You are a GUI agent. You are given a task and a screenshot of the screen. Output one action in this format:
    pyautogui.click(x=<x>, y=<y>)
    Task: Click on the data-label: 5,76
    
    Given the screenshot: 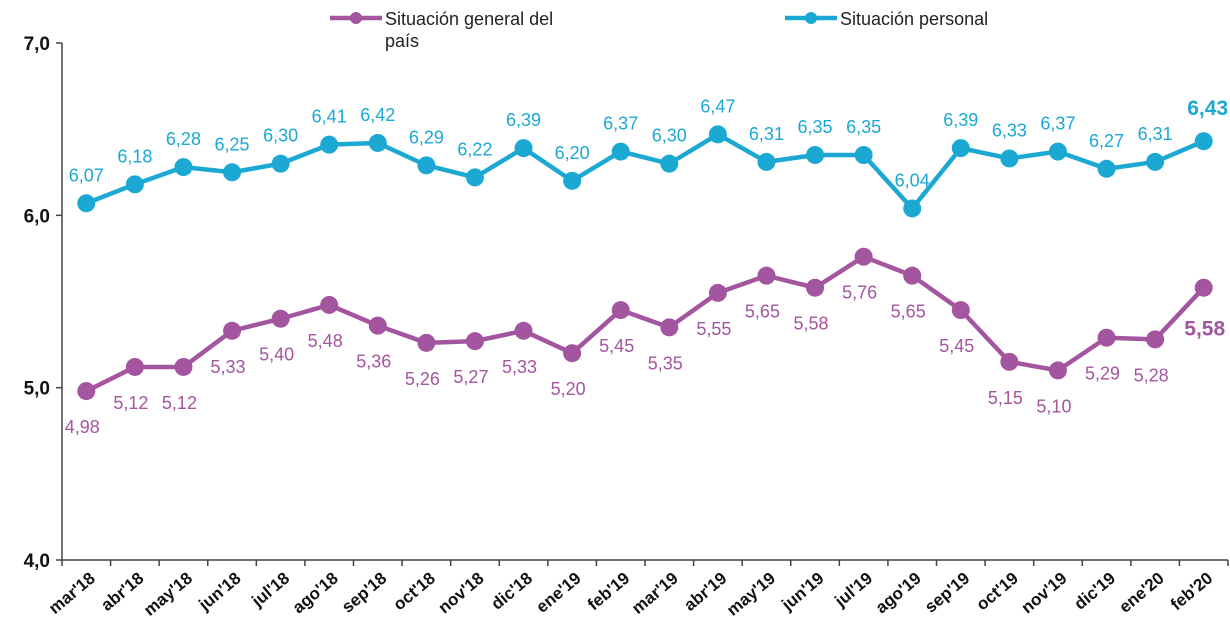 What is the action you would take?
    pyautogui.click(x=859, y=293)
    